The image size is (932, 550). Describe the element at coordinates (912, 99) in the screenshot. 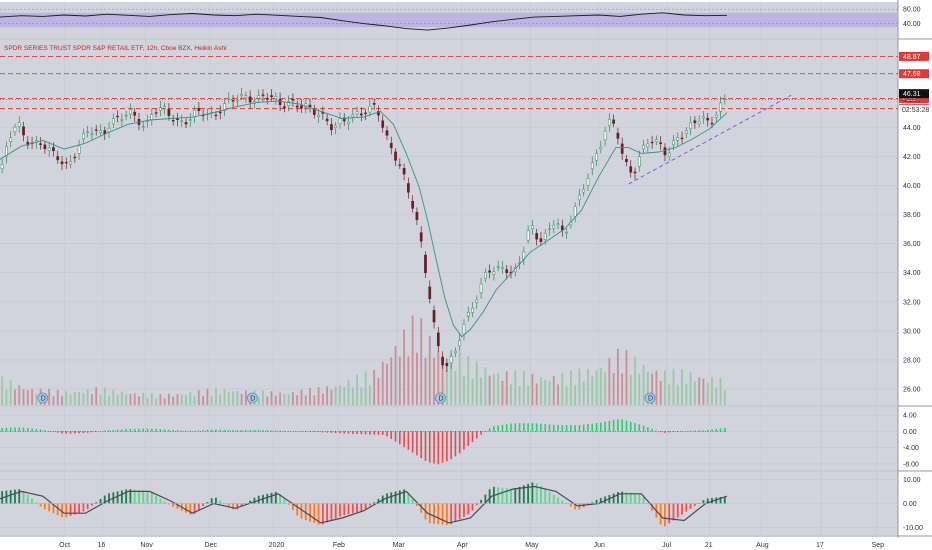

I see `price-level-label: 45.97` at that location.